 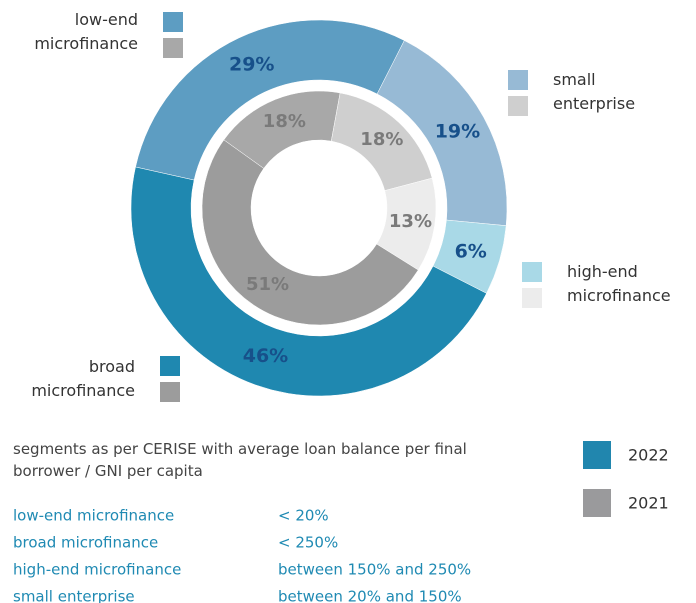 I want to click on category-label: broad microfinance, so click(x=83, y=378).